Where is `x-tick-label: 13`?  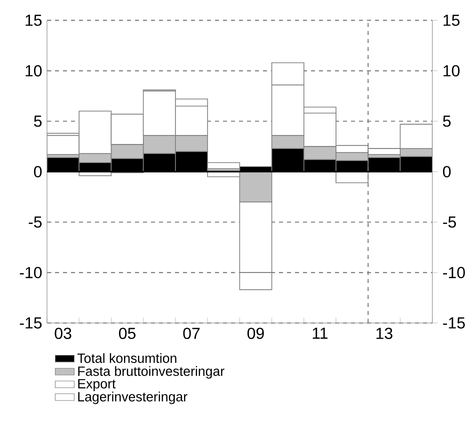
x-tick-label: 13 is located at coordinates (384, 334).